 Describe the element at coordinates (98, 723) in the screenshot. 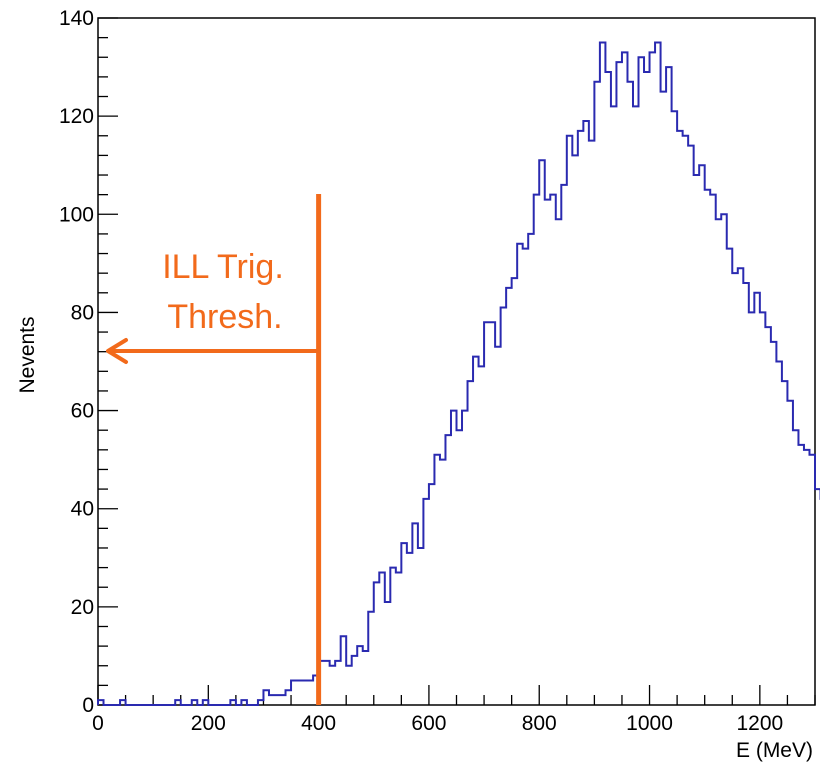

I see `x-tick-label: 0` at that location.